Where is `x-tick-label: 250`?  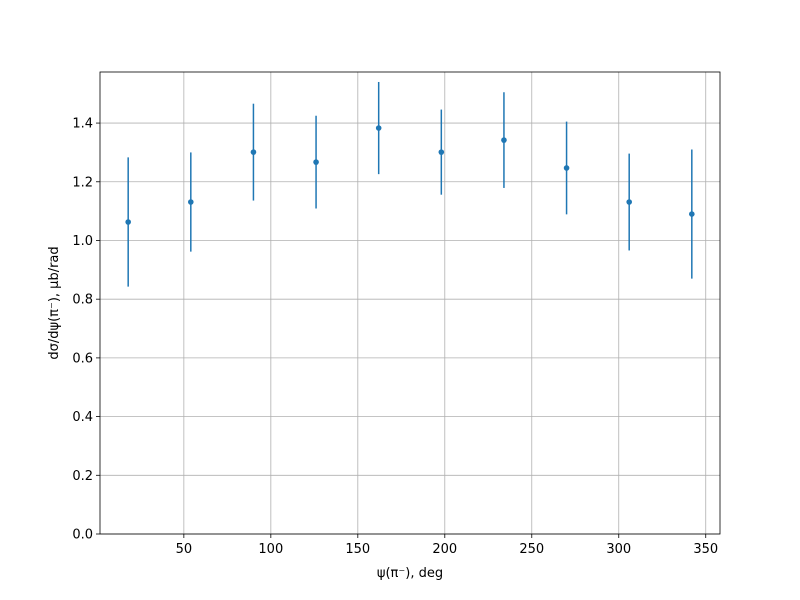
x-tick-label: 250 is located at coordinates (531, 549).